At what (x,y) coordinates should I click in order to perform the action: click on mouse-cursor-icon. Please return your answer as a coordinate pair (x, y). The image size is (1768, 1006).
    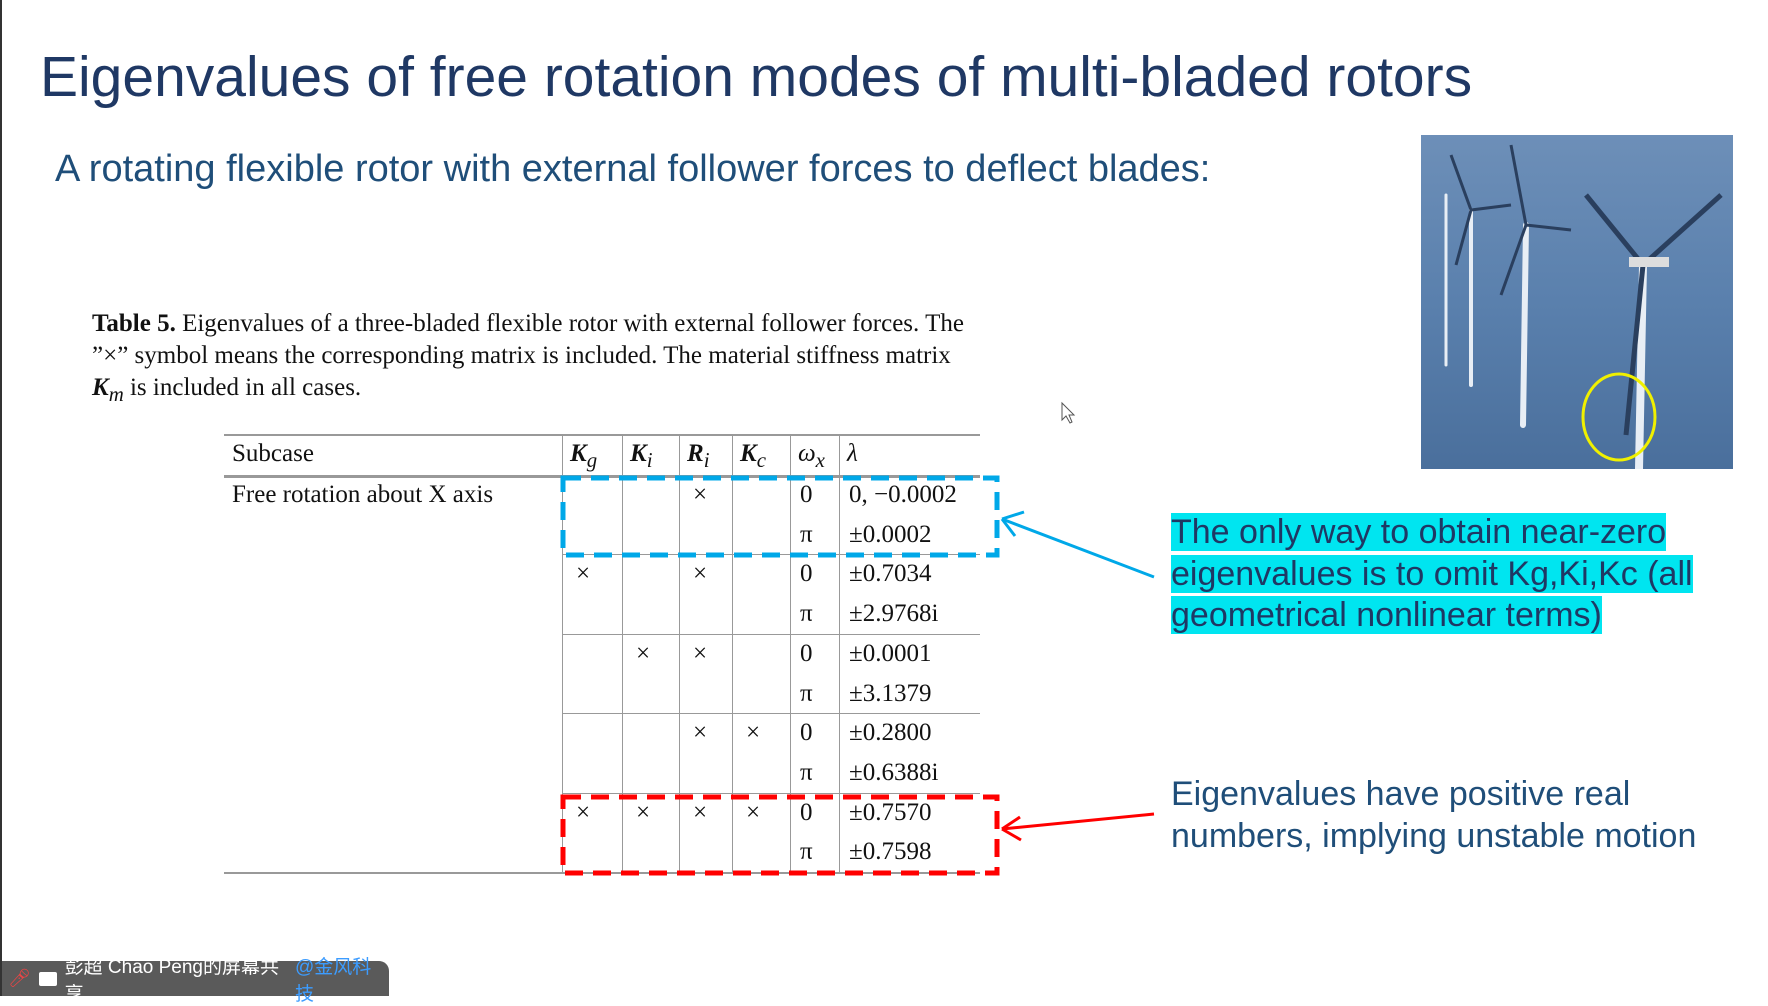
    Looking at the image, I should click on (1068, 412).